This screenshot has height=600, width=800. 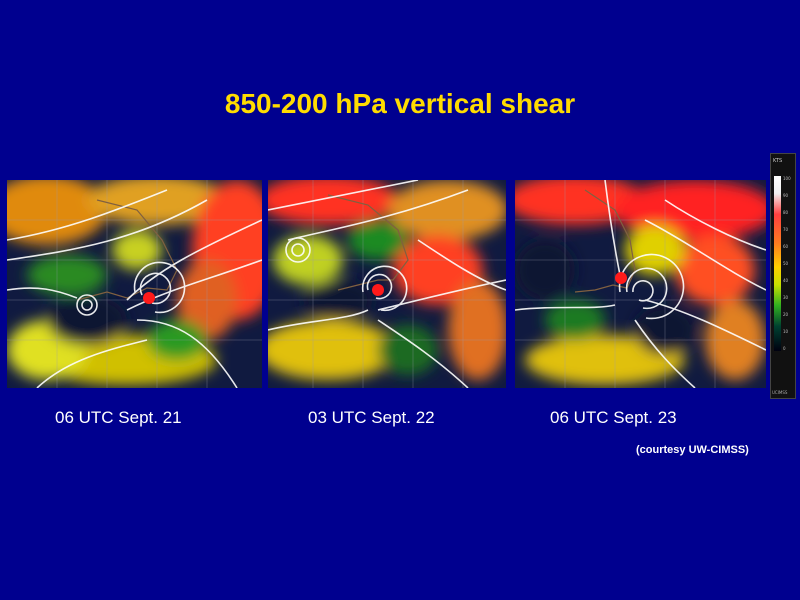 What do you see at coordinates (118, 417) in the screenshot?
I see `panel-1-caption: 06 UTC Sept. 21` at bounding box center [118, 417].